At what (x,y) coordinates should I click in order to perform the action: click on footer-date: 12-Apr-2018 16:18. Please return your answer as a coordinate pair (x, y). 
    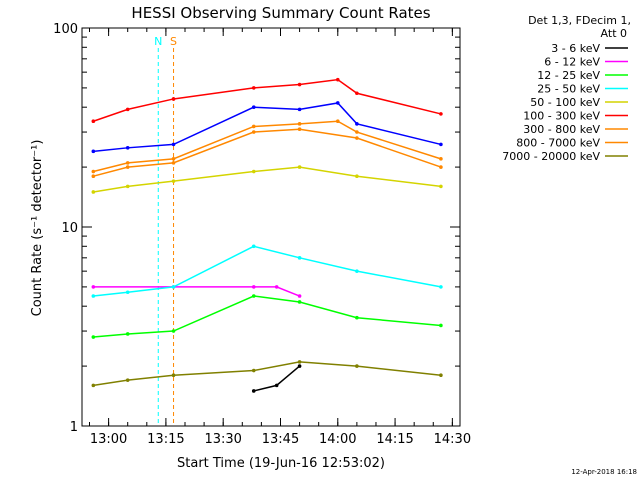
    Looking at the image, I should click on (604, 472).